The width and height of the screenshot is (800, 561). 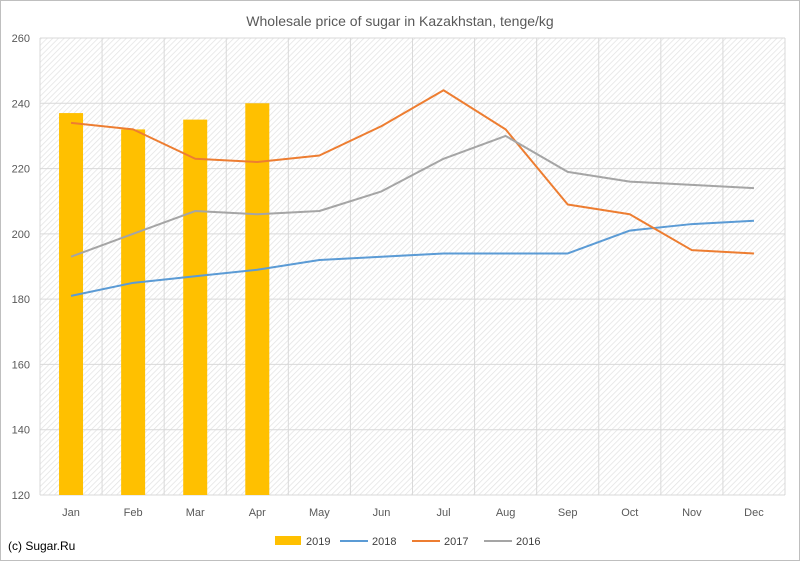 I want to click on y-tick-label: 240, so click(x=21, y=104).